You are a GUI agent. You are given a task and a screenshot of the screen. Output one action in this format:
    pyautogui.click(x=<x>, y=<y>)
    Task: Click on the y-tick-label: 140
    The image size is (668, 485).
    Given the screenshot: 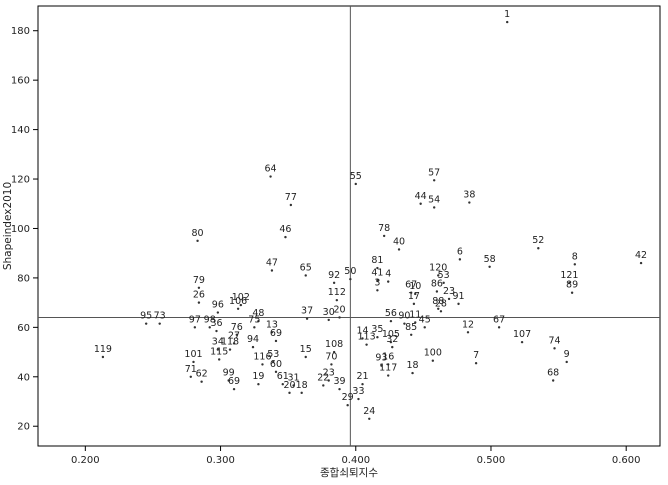 What is the action you would take?
    pyautogui.click(x=20, y=130)
    